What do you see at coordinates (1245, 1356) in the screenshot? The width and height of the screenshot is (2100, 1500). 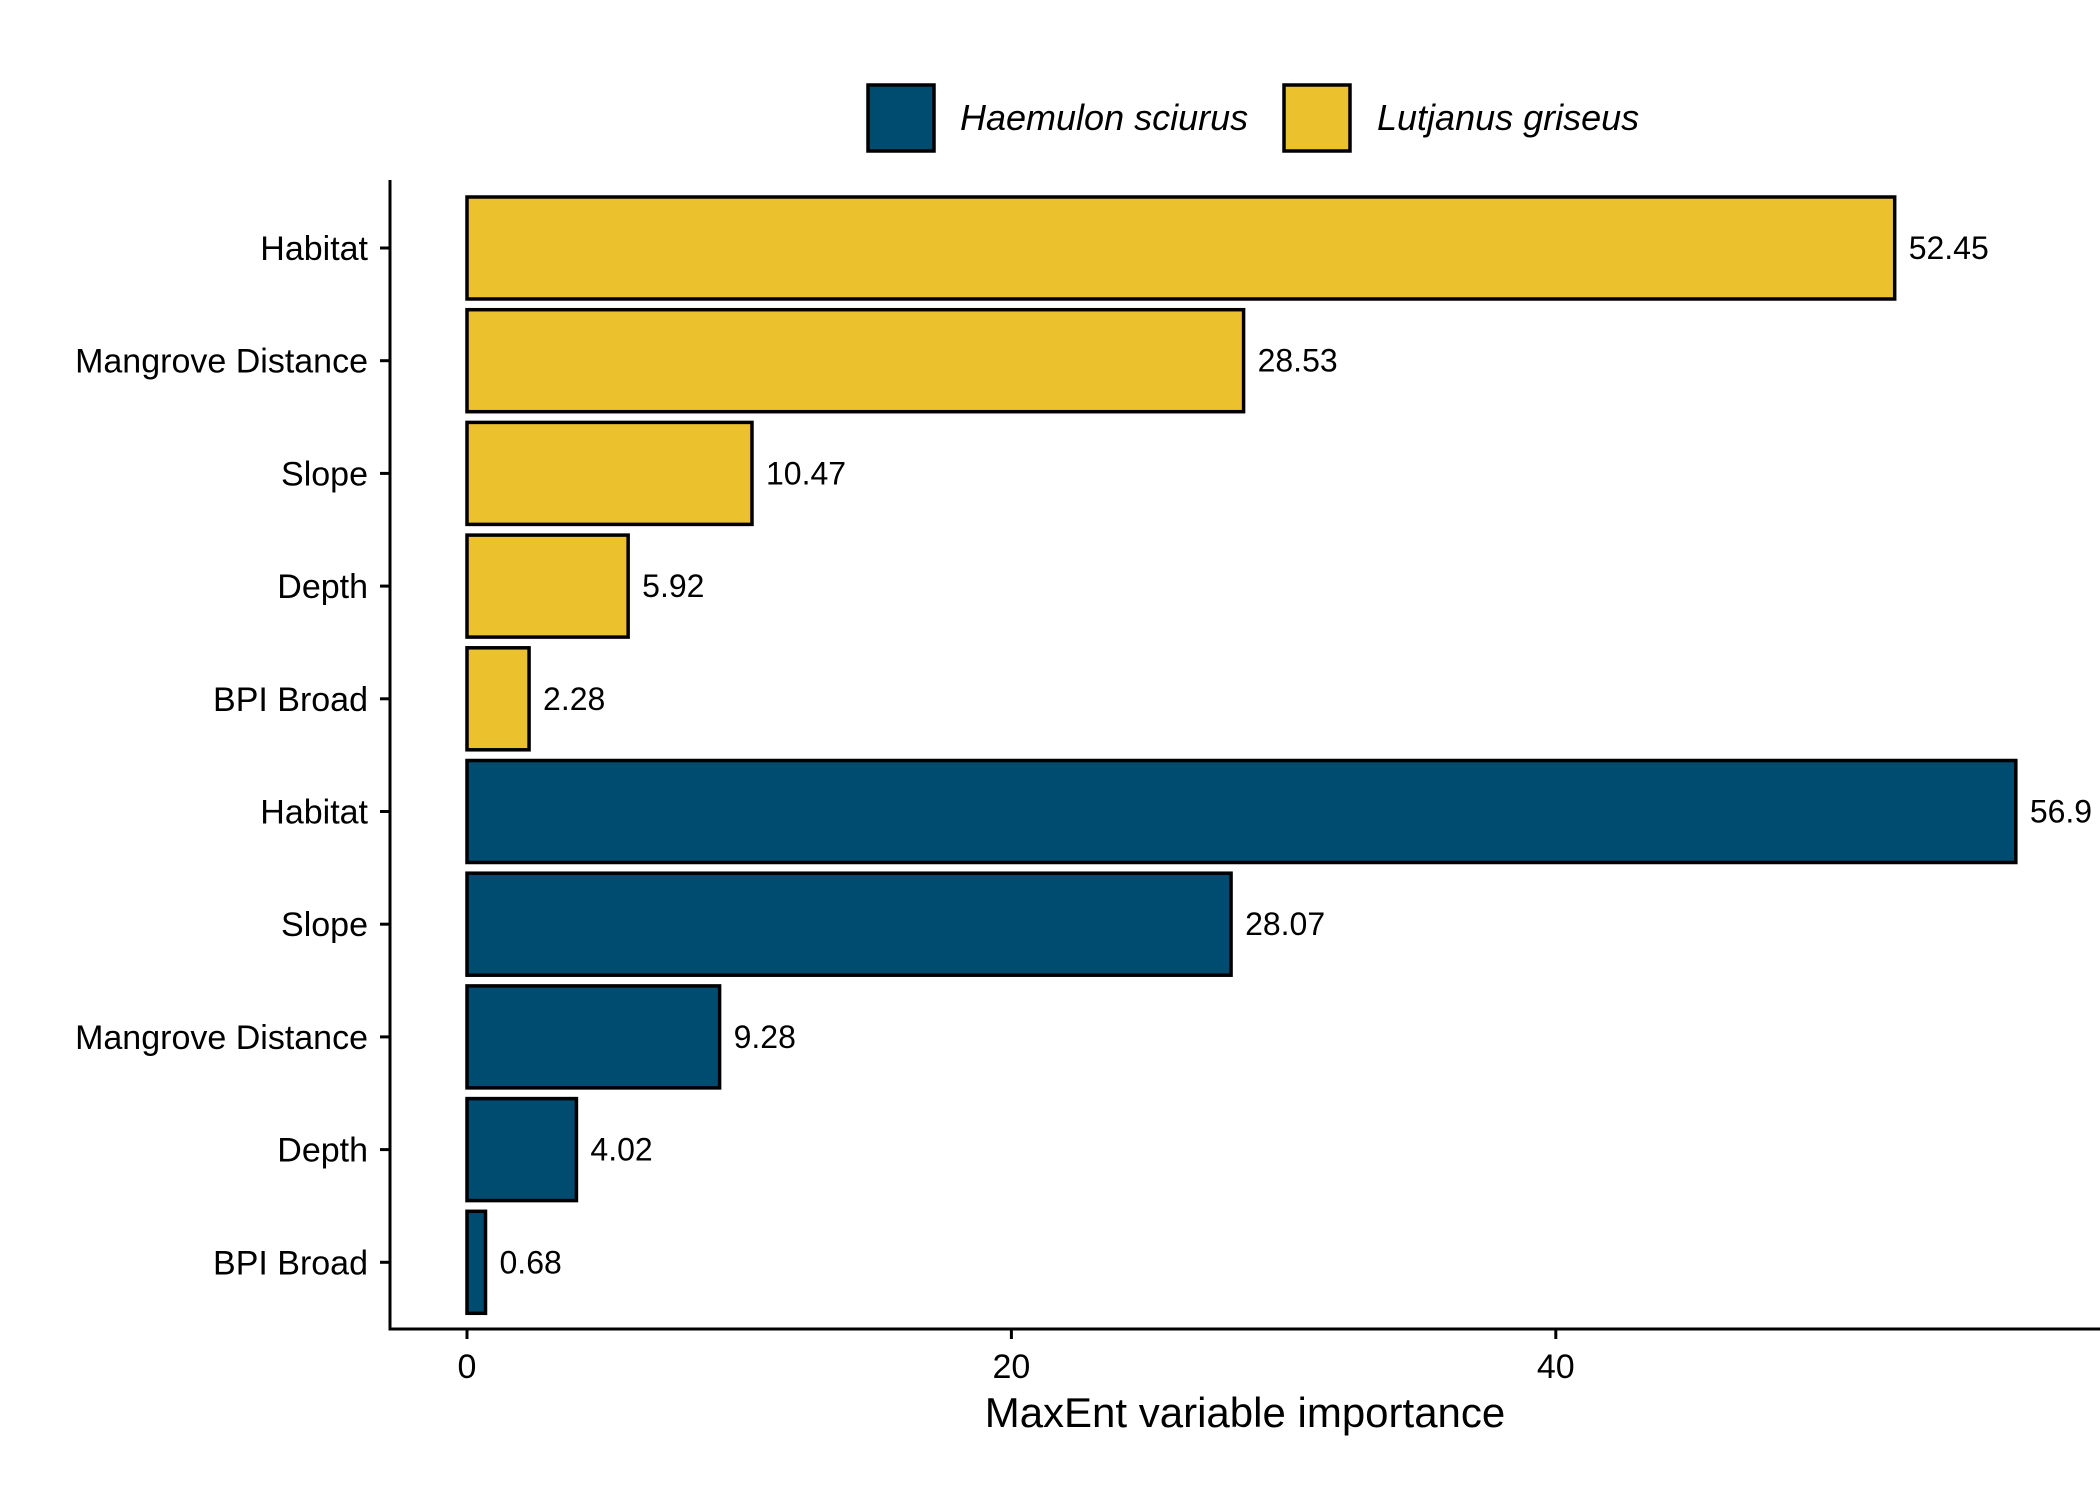 I see `x-axis: 0 20 40` at bounding box center [1245, 1356].